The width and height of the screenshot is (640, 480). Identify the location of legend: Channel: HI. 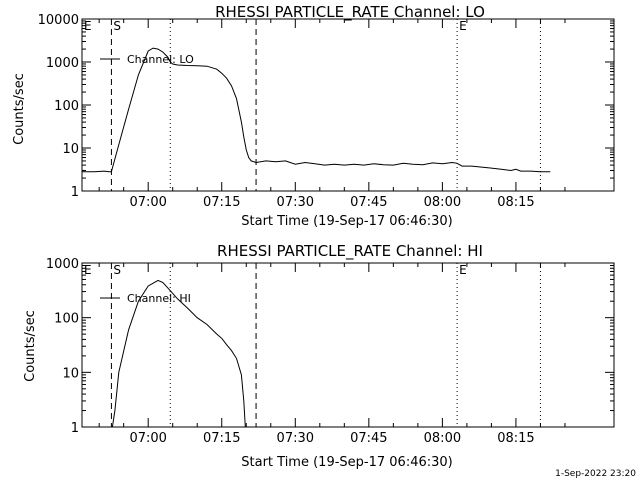
(145, 298).